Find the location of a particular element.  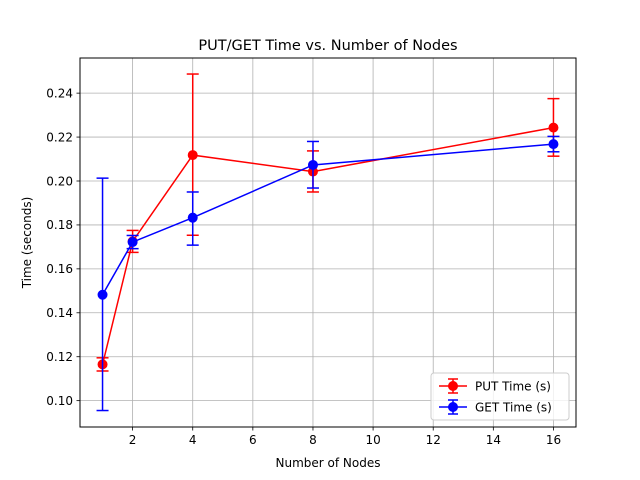

y-tick-label: 0.24 is located at coordinates (59, 93).